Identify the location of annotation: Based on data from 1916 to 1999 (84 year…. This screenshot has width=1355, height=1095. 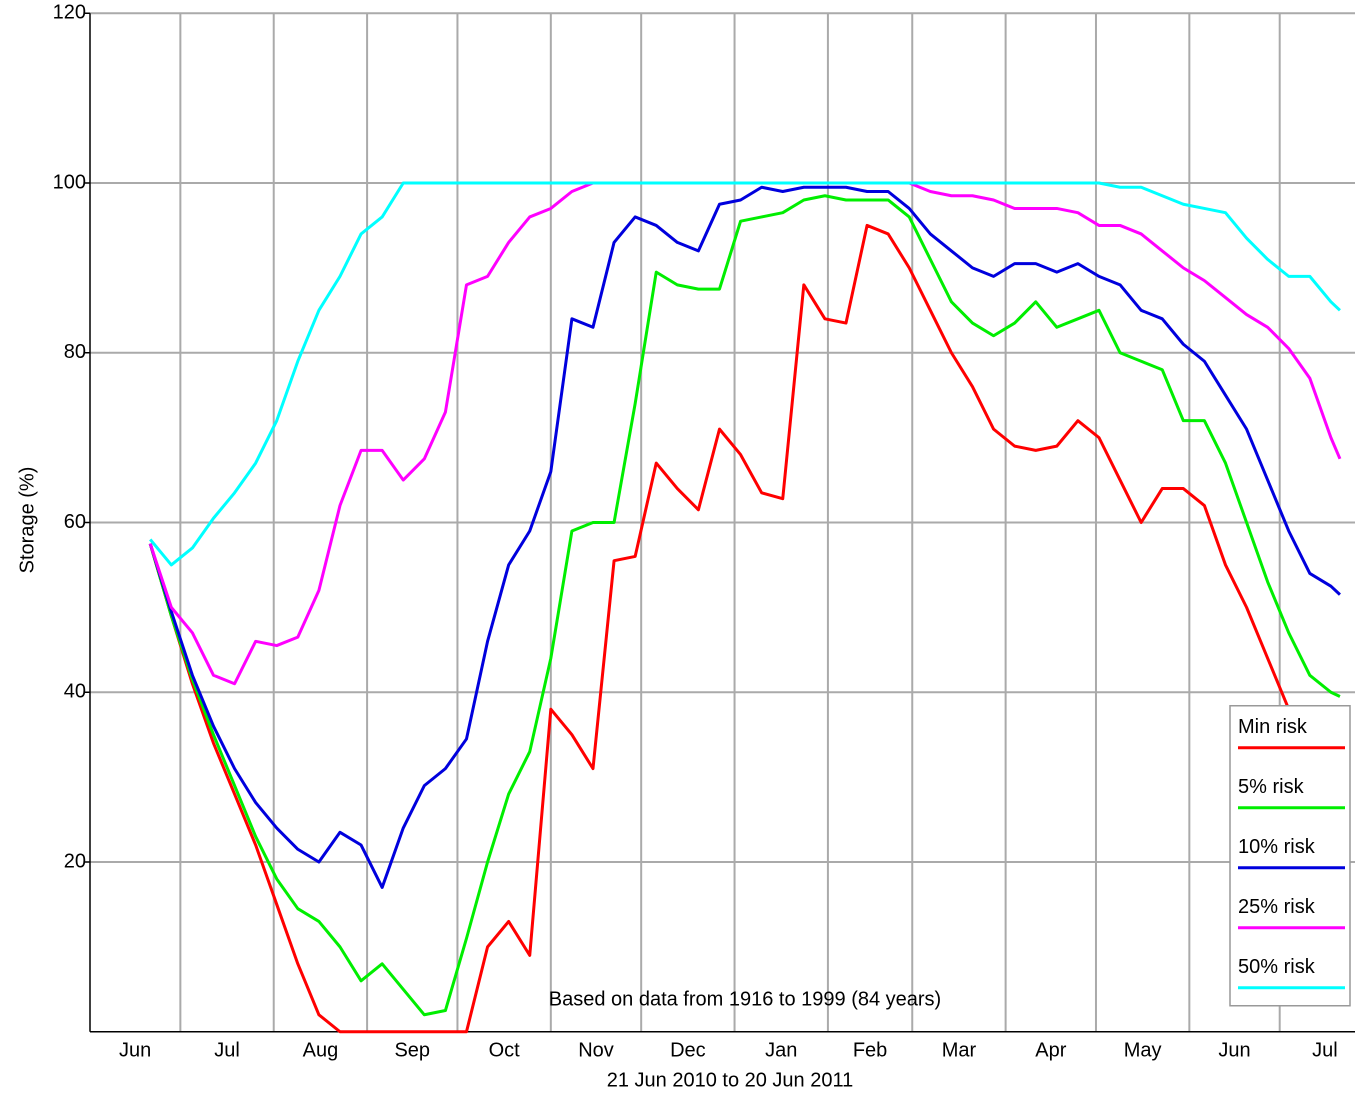
(745, 999).